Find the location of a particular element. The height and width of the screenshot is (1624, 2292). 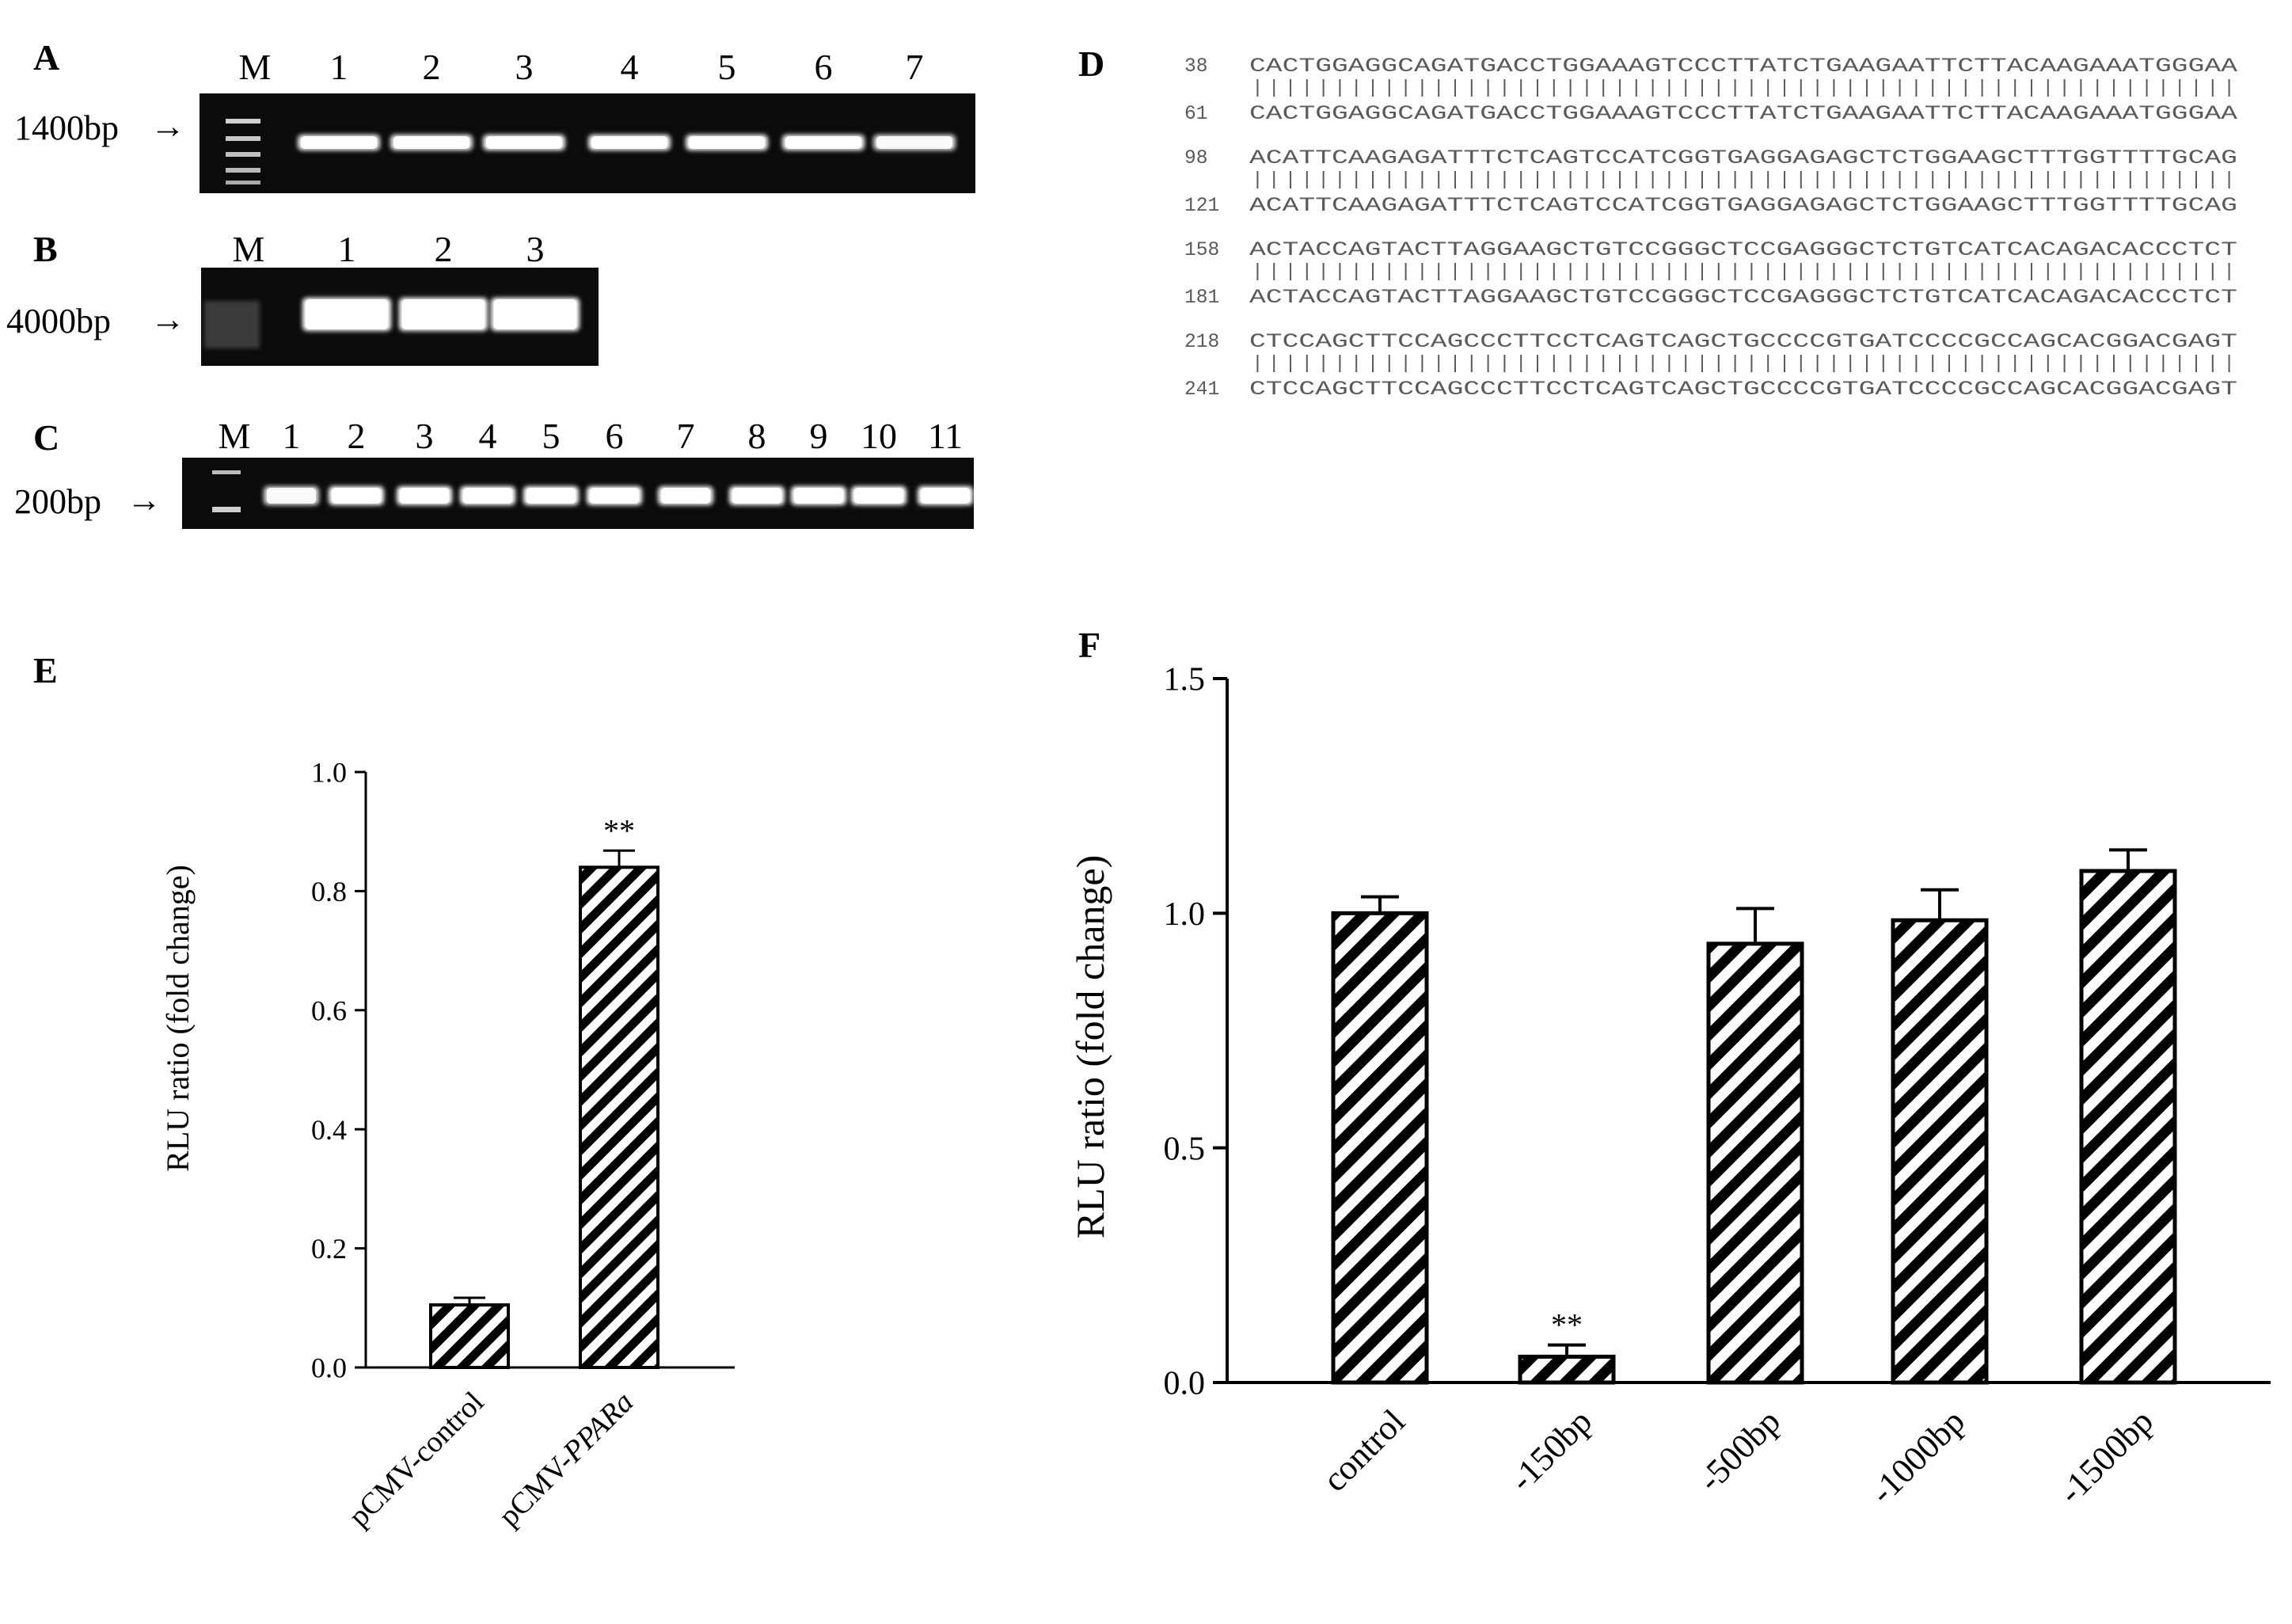

gel-b-lane-label: 1 is located at coordinates (347, 249).